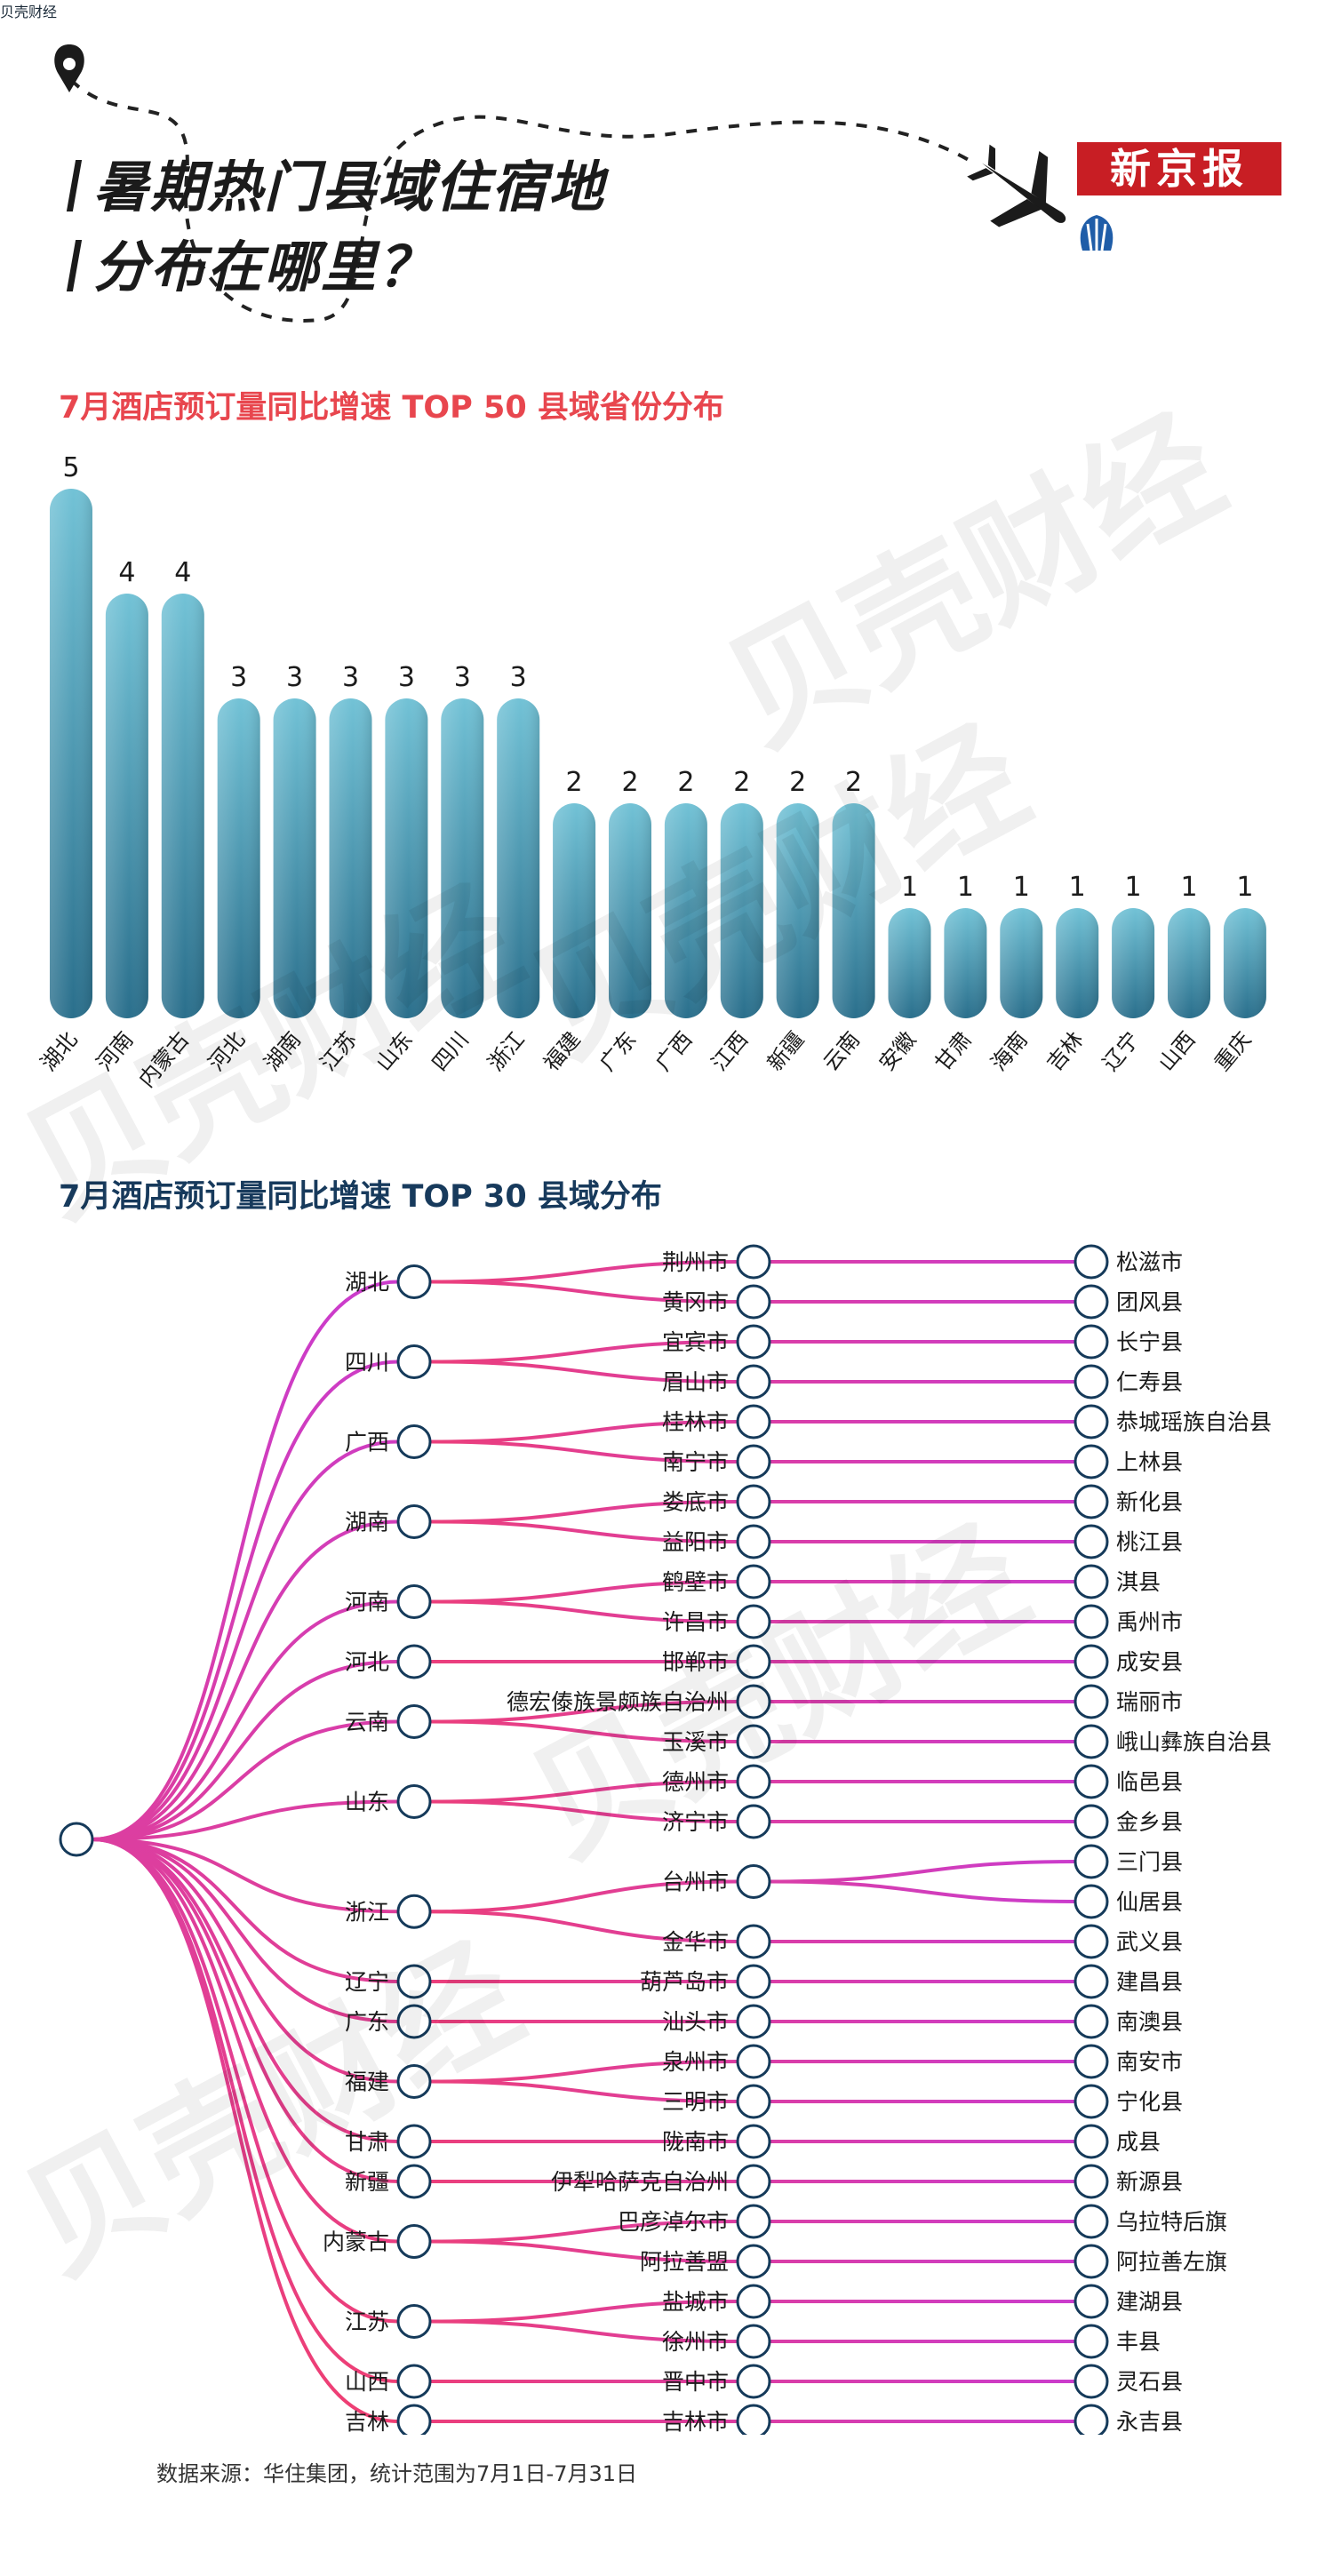 The image size is (1333, 2576). I want to click on province-label: 广西, so click(367, 1442).